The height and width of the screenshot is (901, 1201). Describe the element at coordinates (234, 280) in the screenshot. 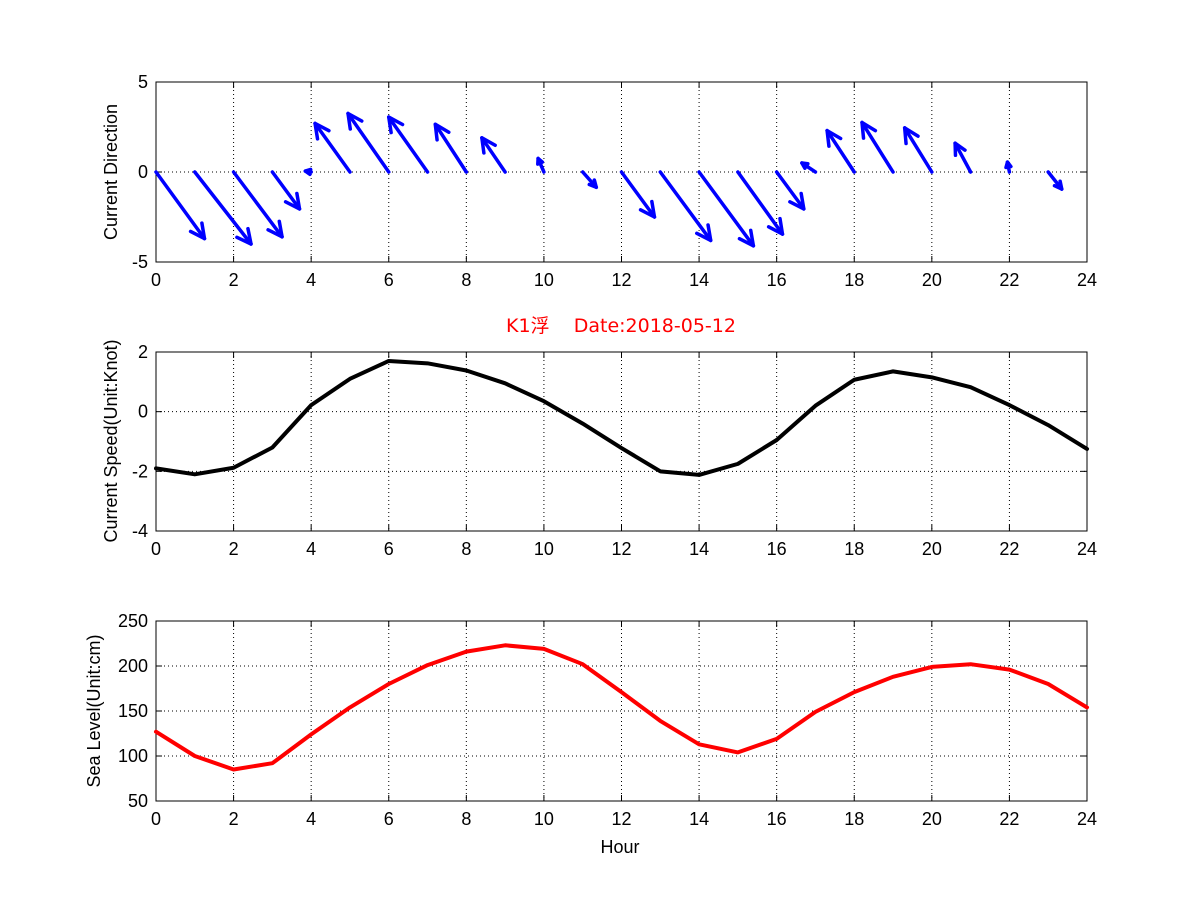

I see `x-tick-label: 2` at that location.